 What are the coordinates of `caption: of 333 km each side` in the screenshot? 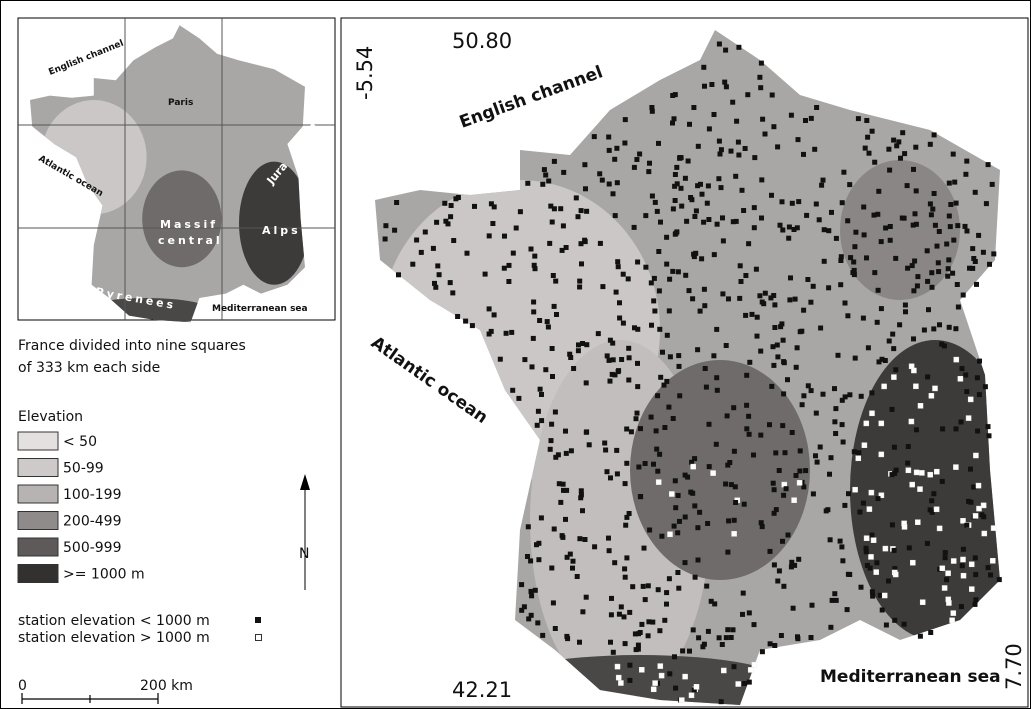 It's located at (89, 368).